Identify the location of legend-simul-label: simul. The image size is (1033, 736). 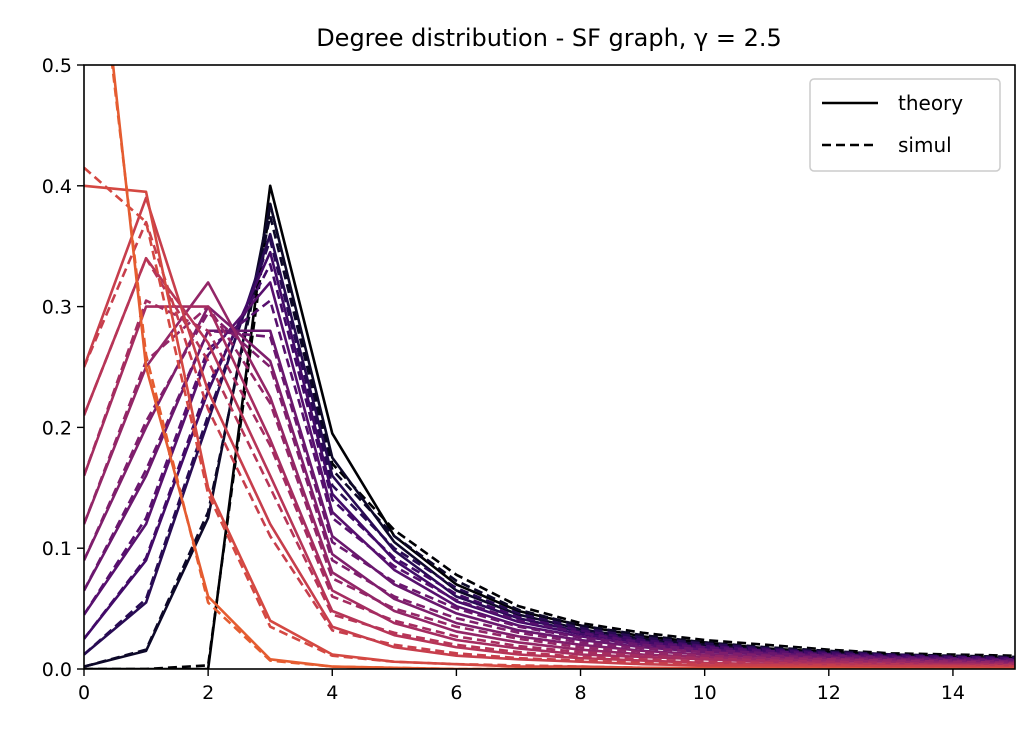
(925, 145).